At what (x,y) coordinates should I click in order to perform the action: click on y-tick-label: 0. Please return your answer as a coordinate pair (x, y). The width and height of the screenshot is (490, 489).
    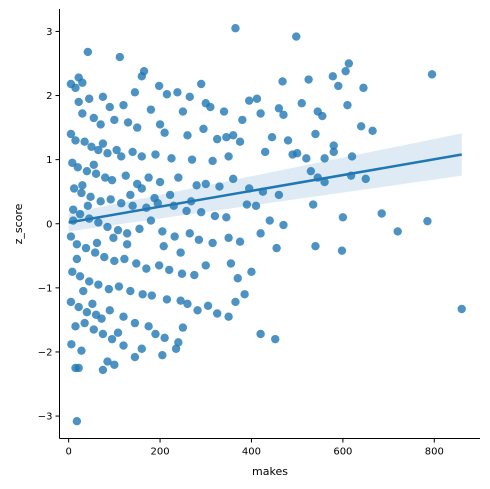
    Looking at the image, I should click on (49, 224).